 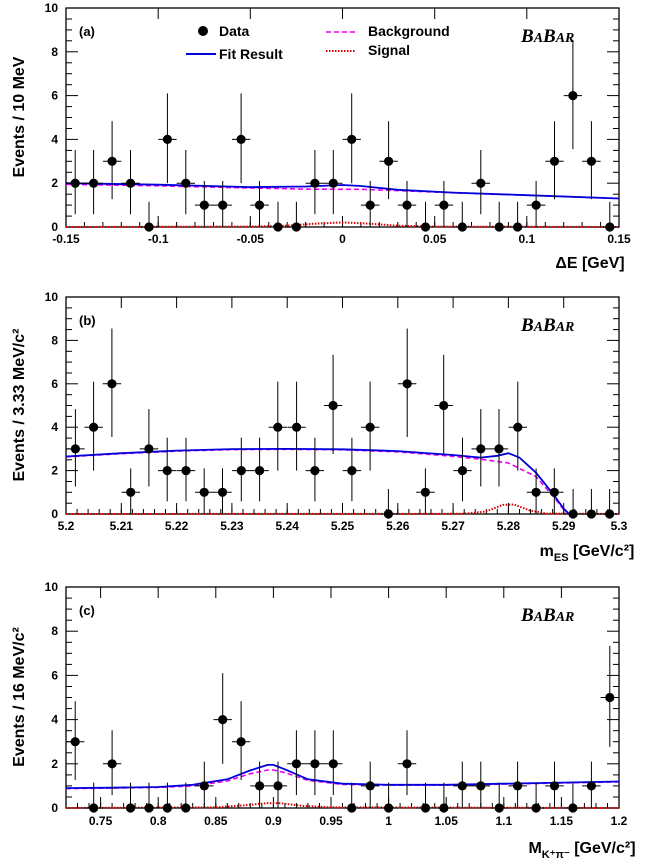 What do you see at coordinates (158, 239) in the screenshot?
I see `x-tick-label: -0.1` at bounding box center [158, 239].